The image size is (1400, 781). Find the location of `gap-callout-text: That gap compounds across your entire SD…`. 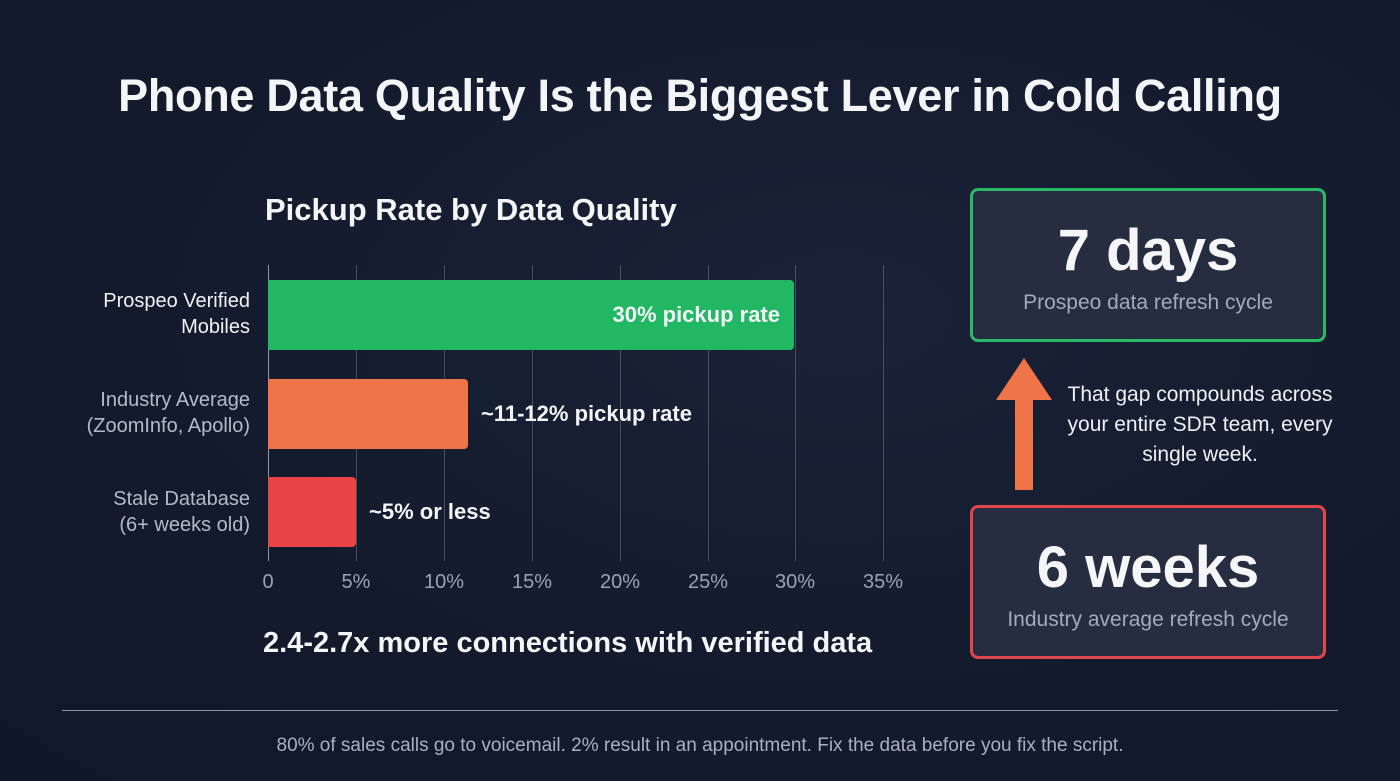

gap-callout-text: That gap compounds across your entire SD… is located at coordinates (1200, 424).